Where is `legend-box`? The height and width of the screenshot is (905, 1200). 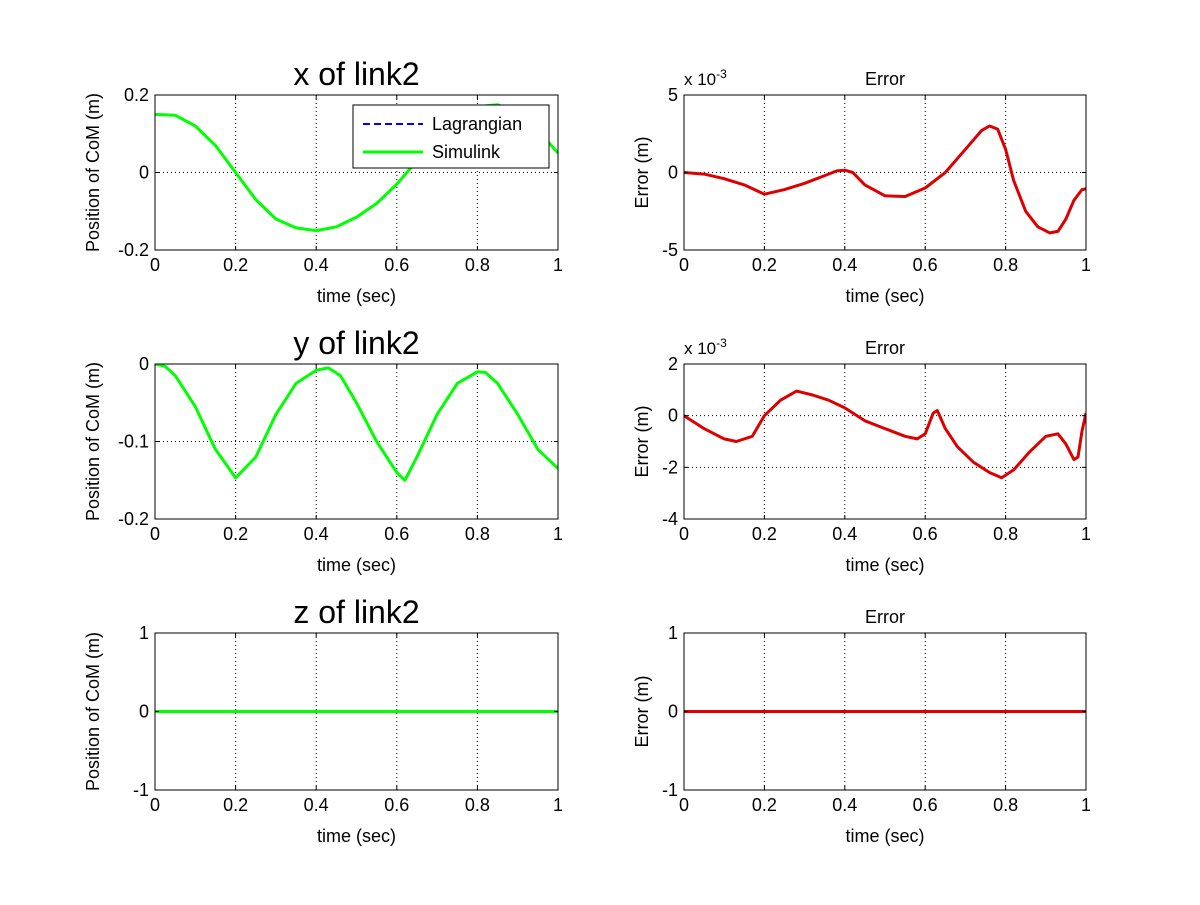
legend-box is located at coordinates (451, 136).